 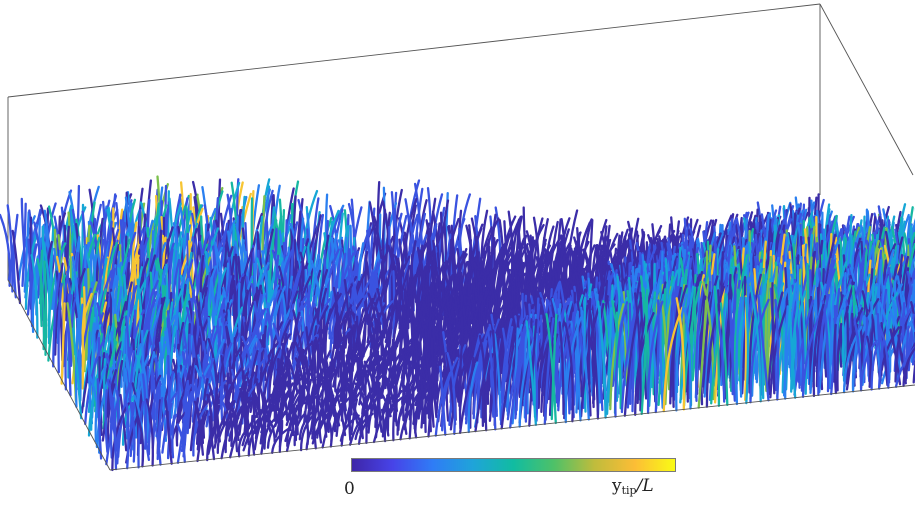 I want to click on colorbar-max-label-tail: /L, so click(x=645, y=486).